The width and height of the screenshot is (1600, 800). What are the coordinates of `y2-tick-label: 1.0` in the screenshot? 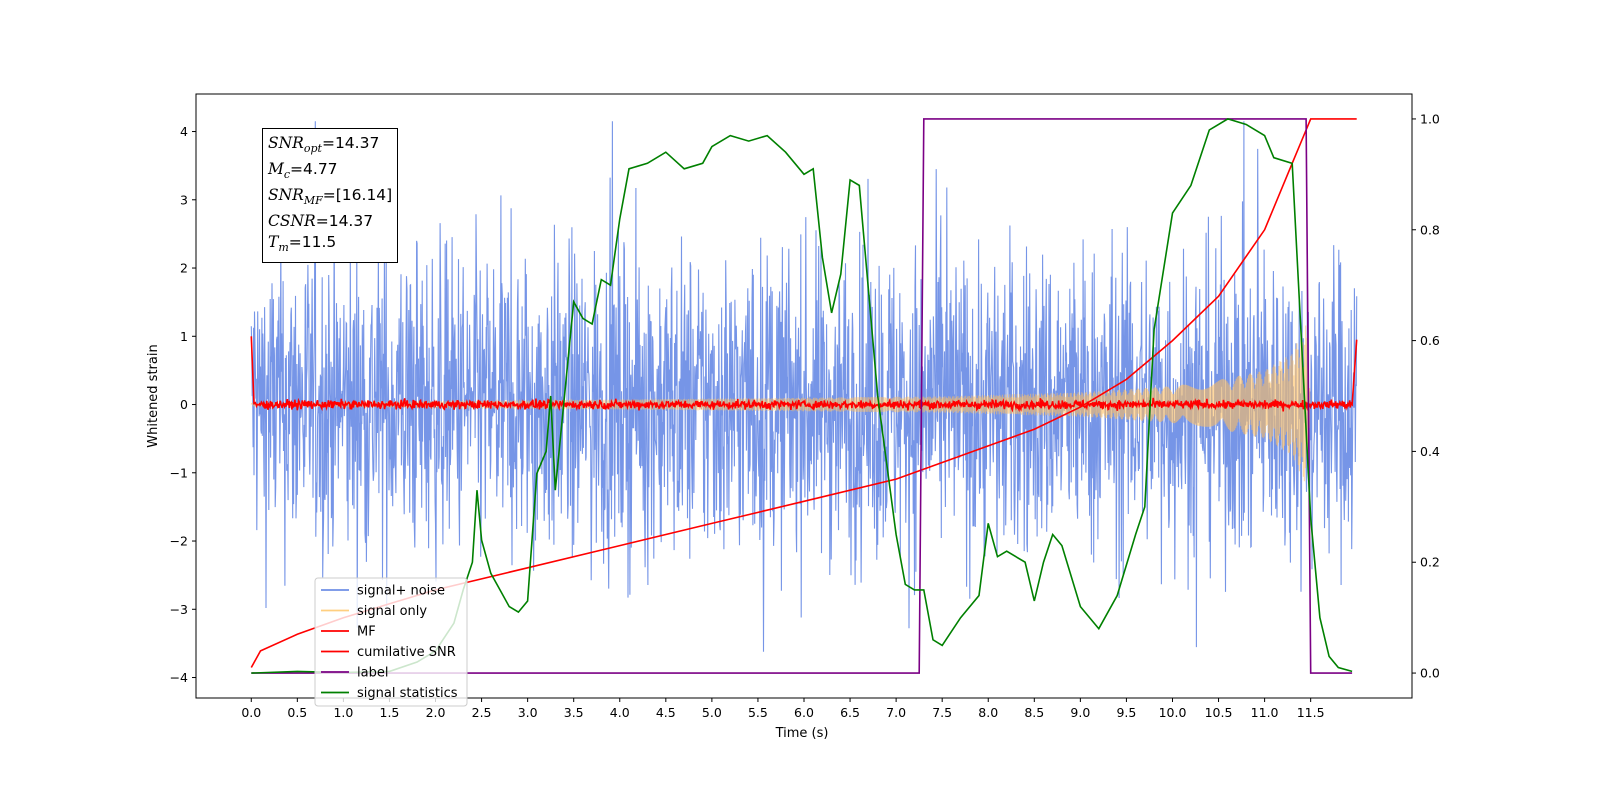 It's located at (1430, 118).